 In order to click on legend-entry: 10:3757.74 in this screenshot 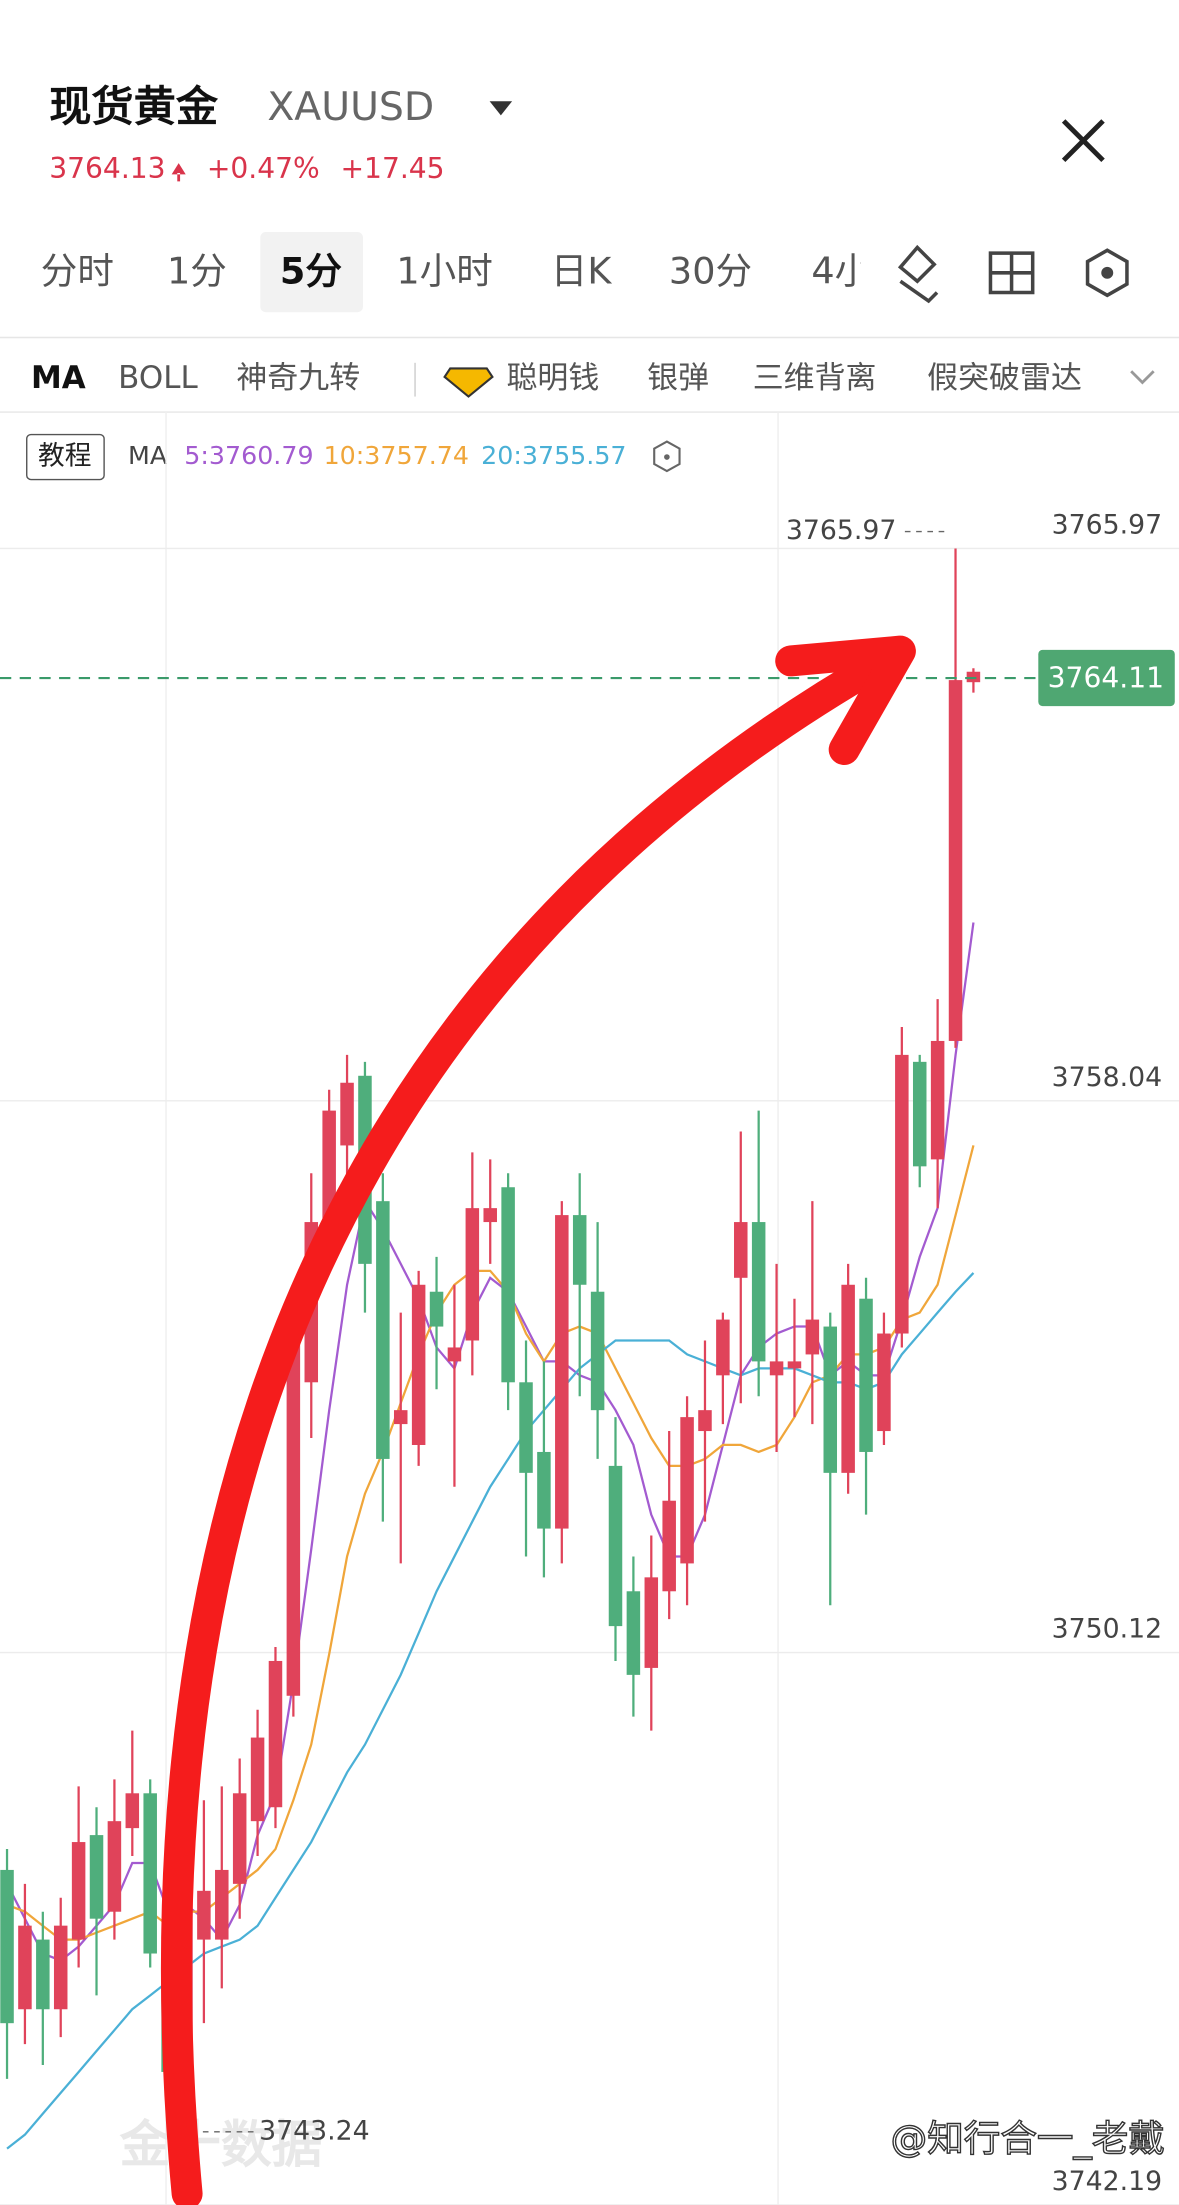, I will do `click(396, 455)`.